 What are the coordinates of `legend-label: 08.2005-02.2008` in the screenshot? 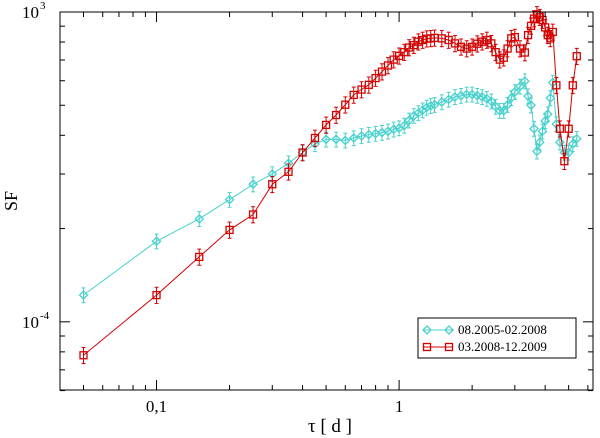 It's located at (502, 329).